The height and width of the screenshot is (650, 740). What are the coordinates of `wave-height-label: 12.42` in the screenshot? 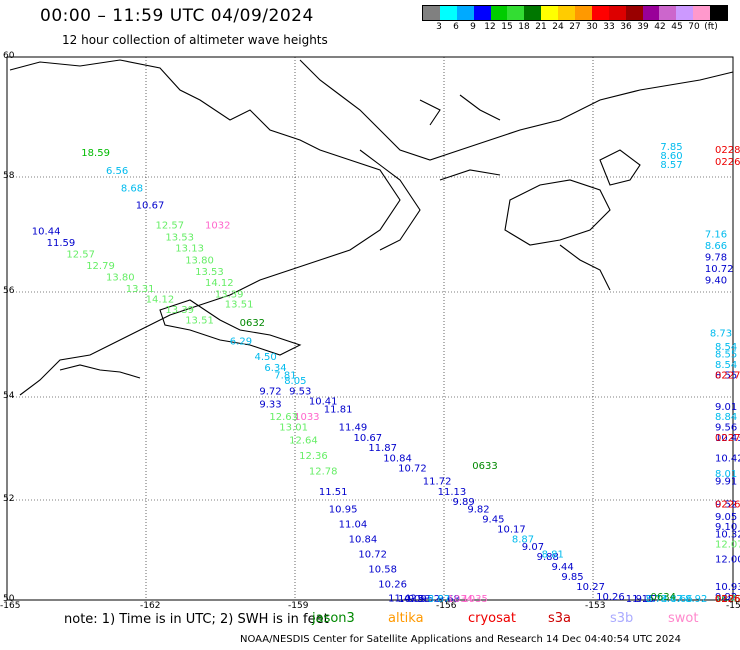 It's located at (727, 599).